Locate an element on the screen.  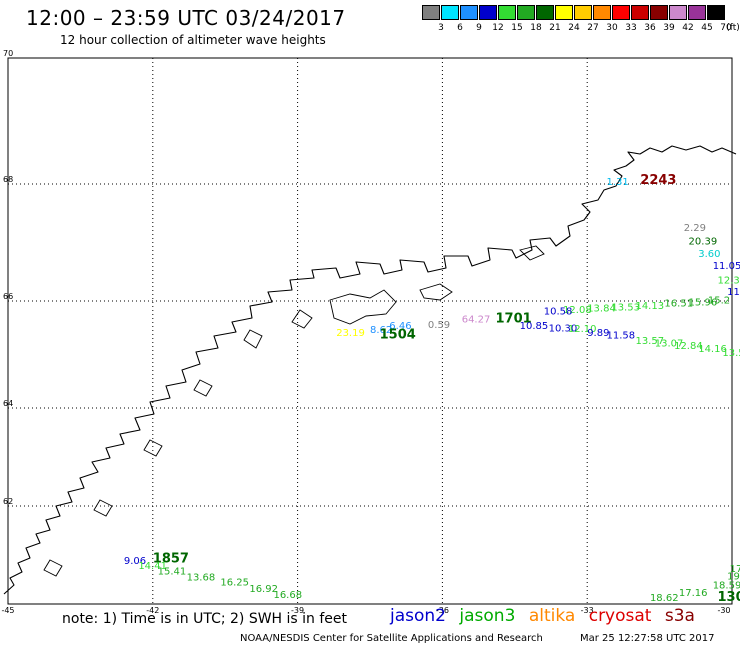
legend-altika: altika is located at coordinates (552, 616).